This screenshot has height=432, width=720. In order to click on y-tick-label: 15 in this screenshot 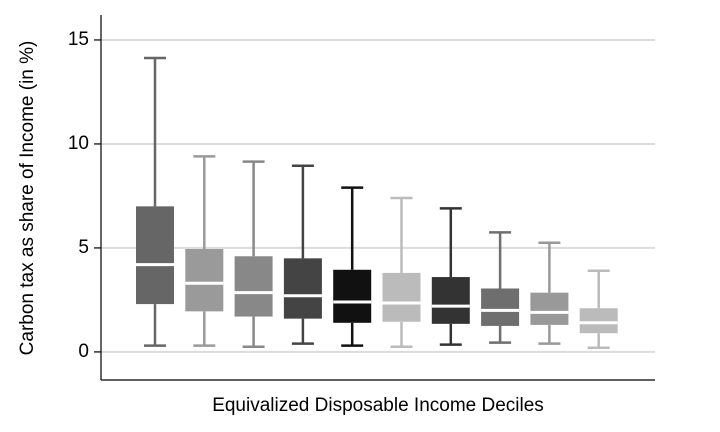, I will do `click(78, 39)`.